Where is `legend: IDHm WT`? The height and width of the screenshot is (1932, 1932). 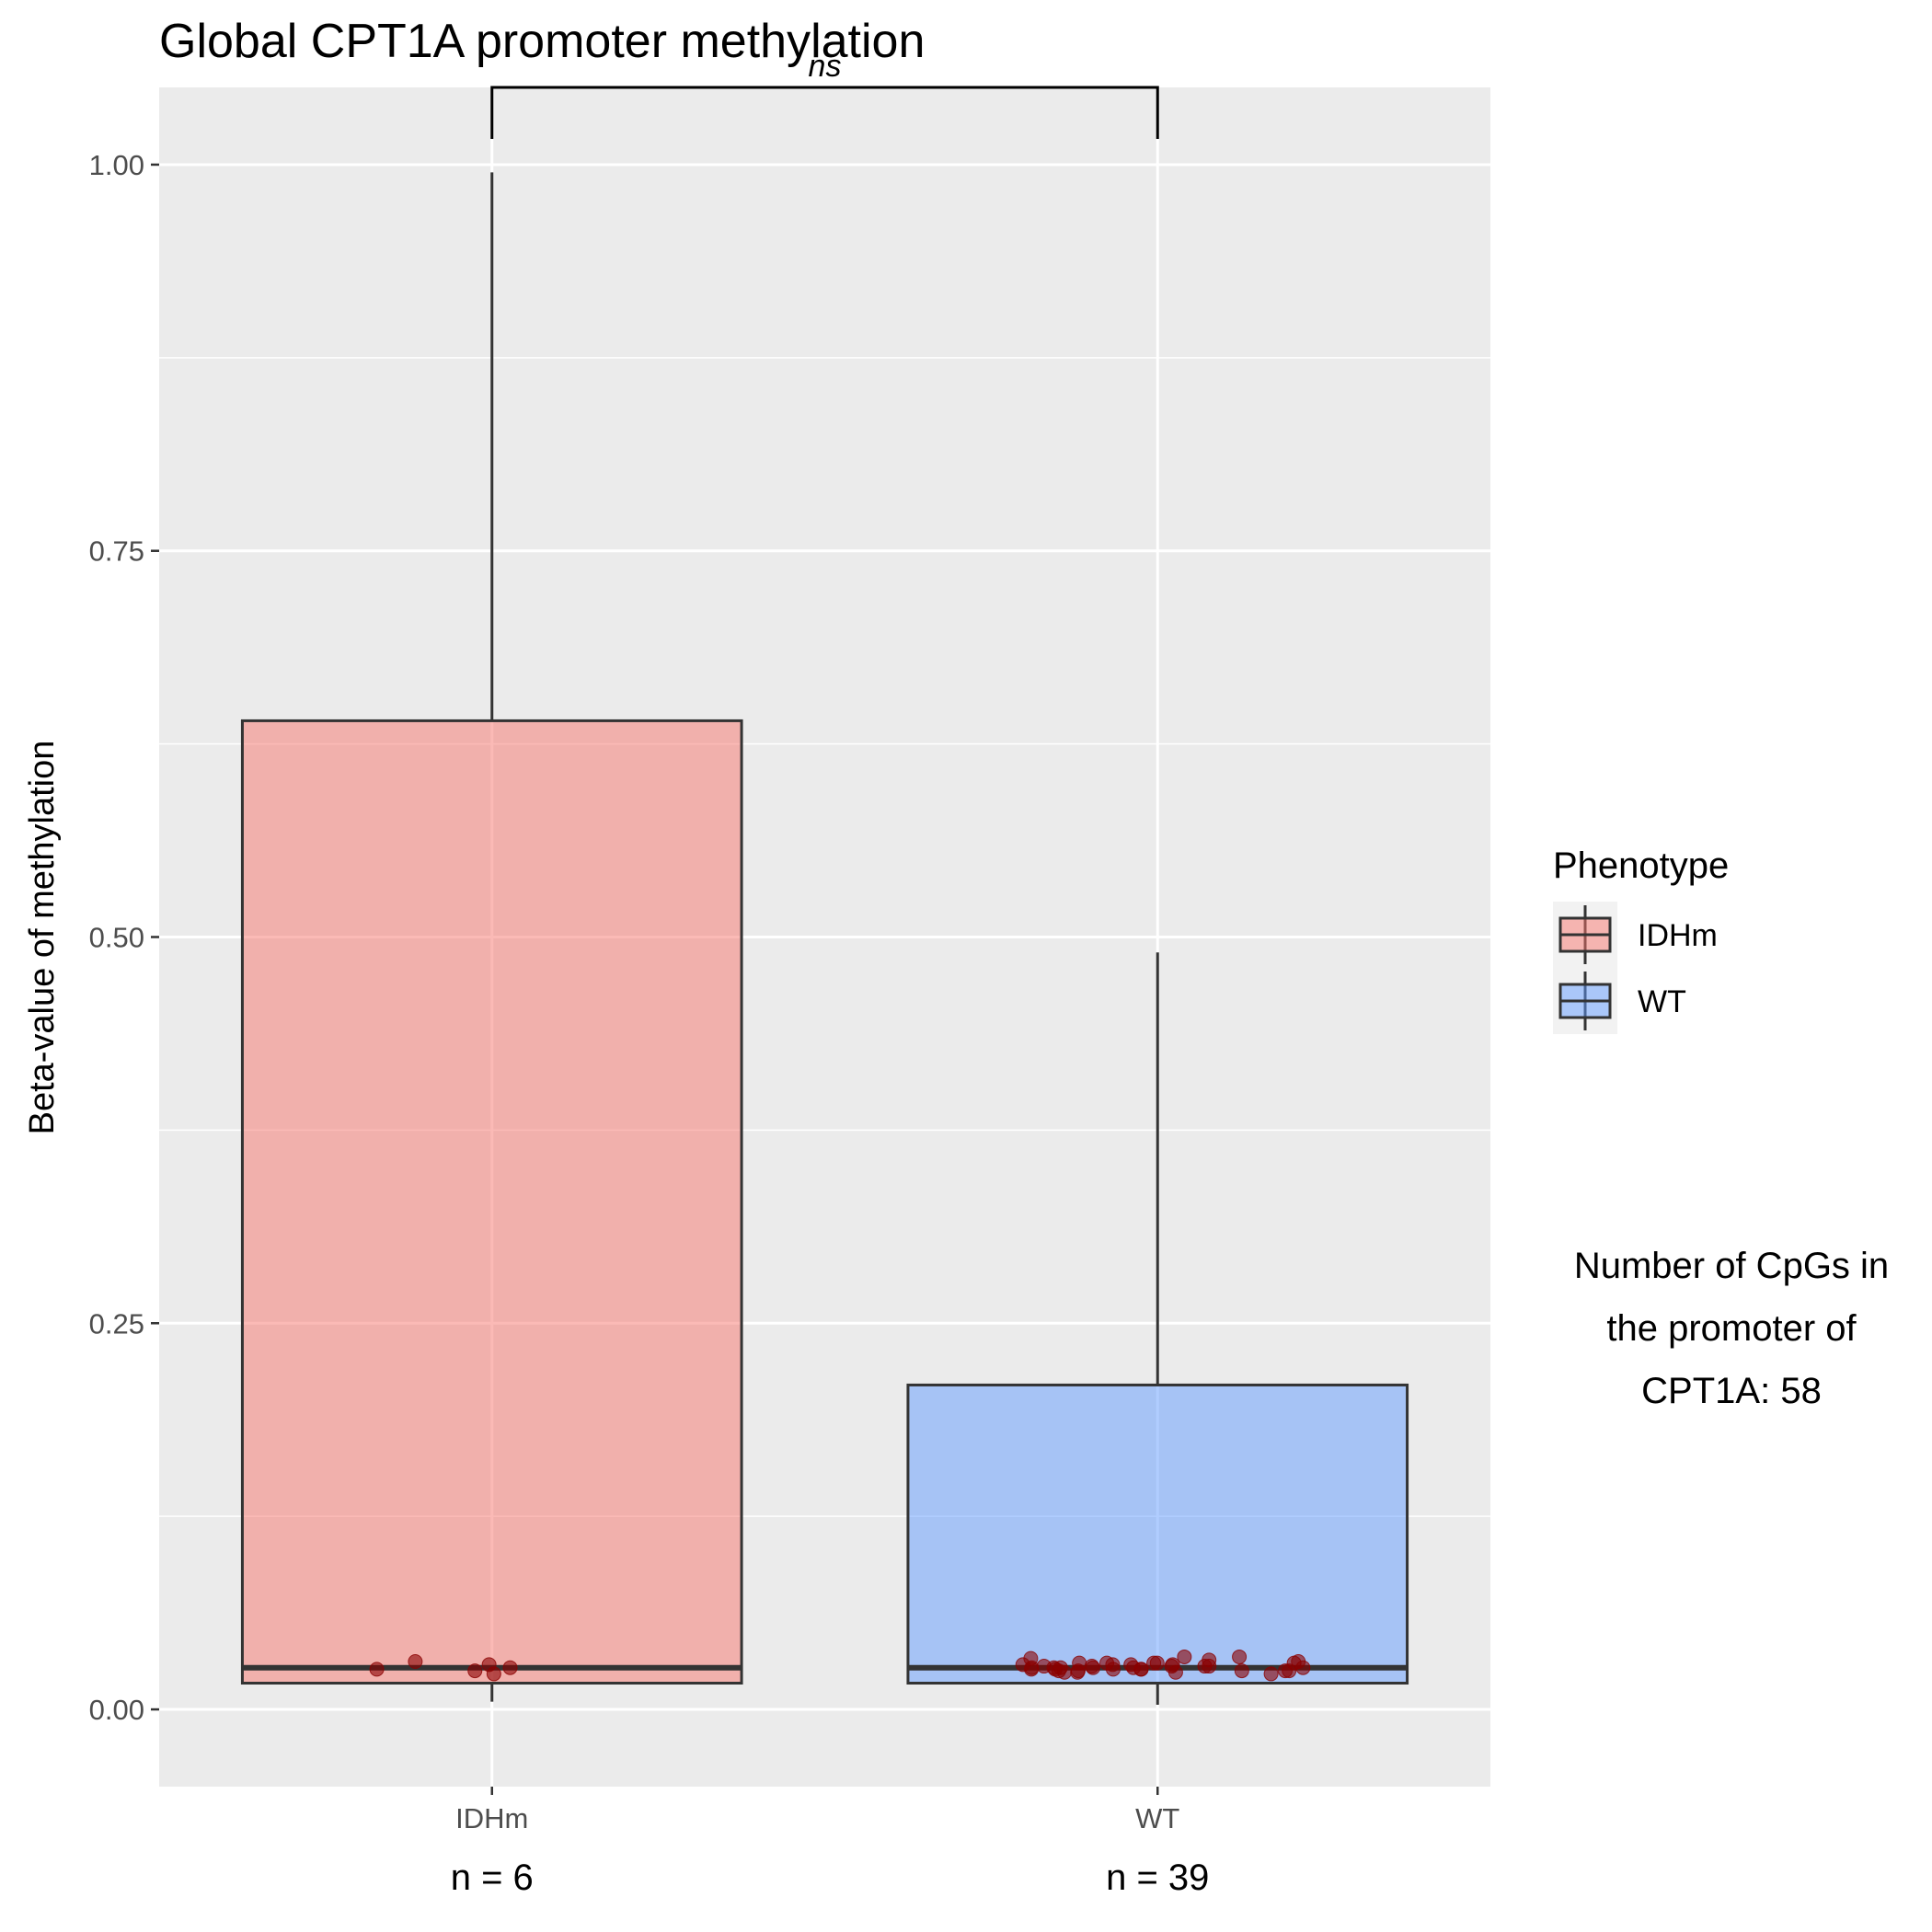 legend: IDHm WT is located at coordinates (1635, 968).